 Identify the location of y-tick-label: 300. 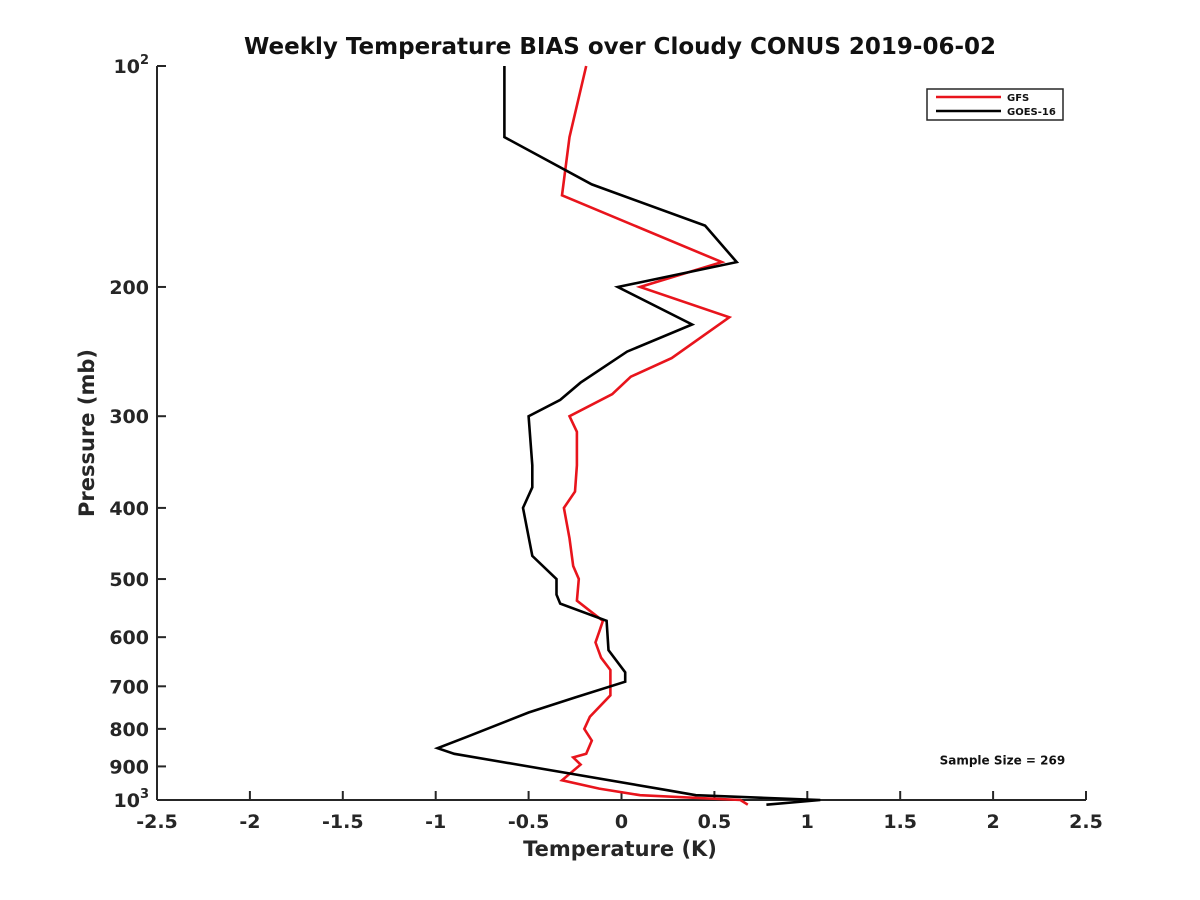
(129, 417).